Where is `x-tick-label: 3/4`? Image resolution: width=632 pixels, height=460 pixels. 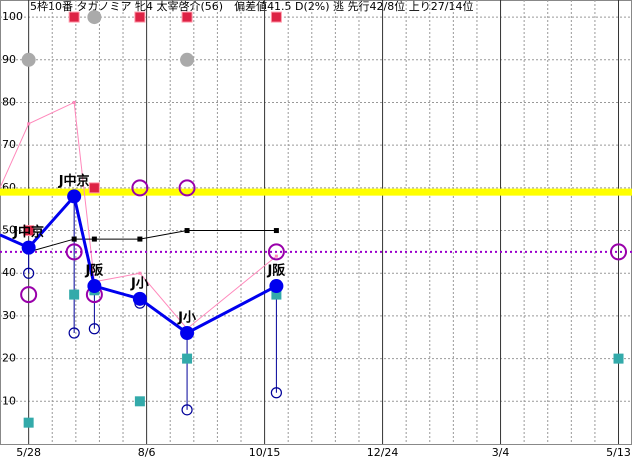
x-tick-label: 3/4 is located at coordinates (501, 452).